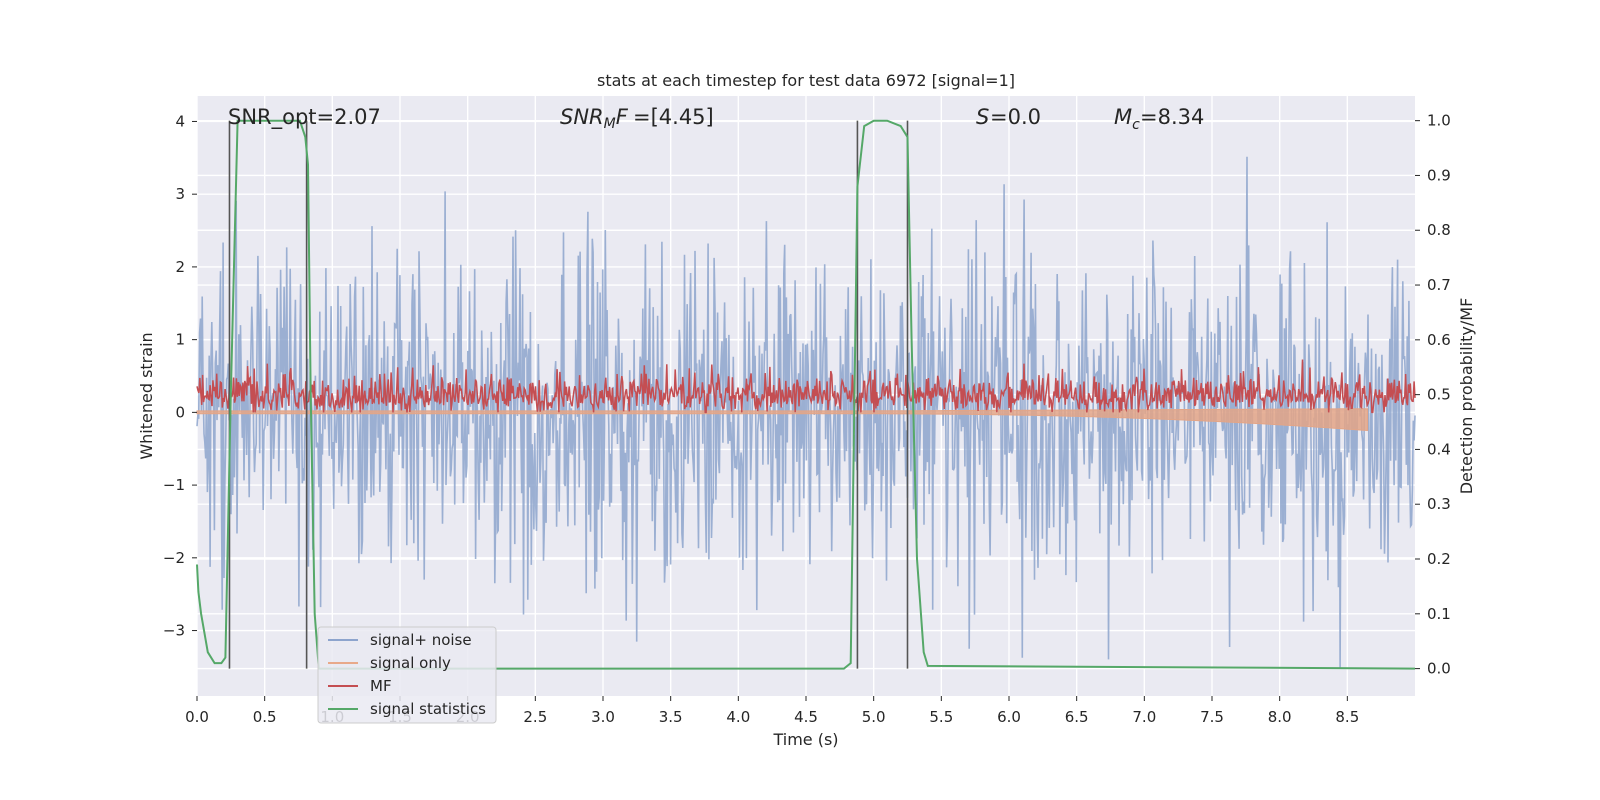  What do you see at coordinates (1009, 717) in the screenshot?
I see `x-tick-label-12: 6.0` at bounding box center [1009, 717].